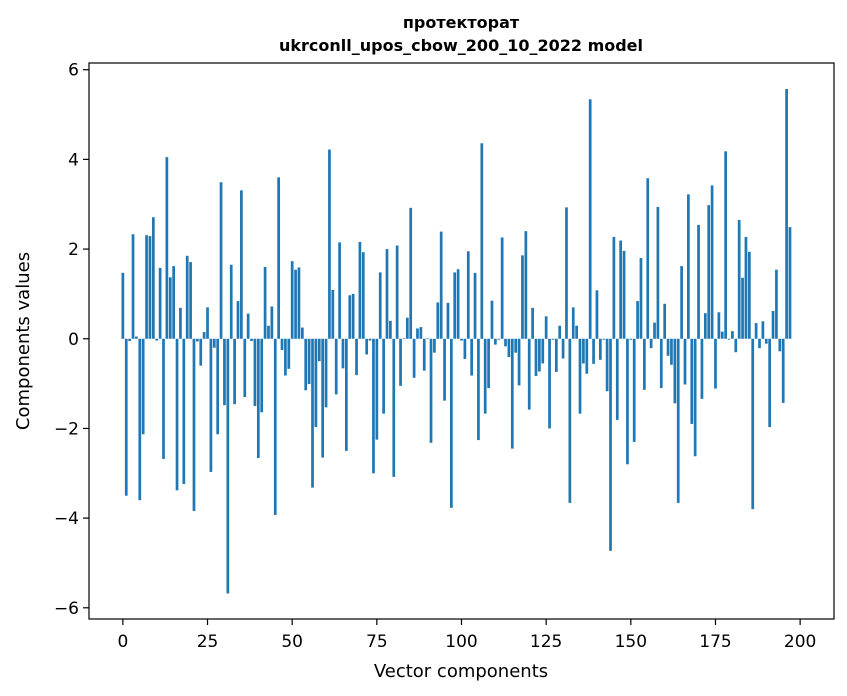 Image resolution: width=847 pixels, height=696 pixels. I want to click on x-tick-label: 200, so click(800, 642).